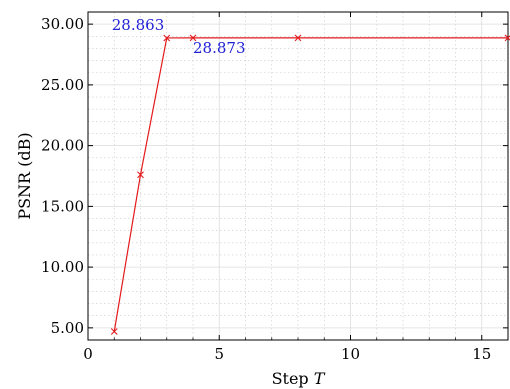 The width and height of the screenshot is (510, 389). Describe the element at coordinates (88, 354) in the screenshot. I see `x-tick-label: 0` at that location.